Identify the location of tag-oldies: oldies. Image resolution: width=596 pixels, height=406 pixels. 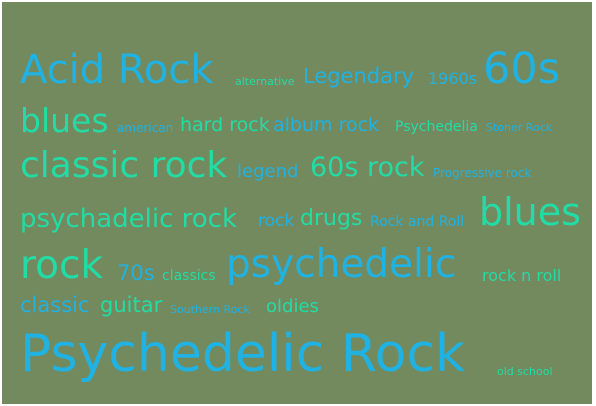
(292, 306).